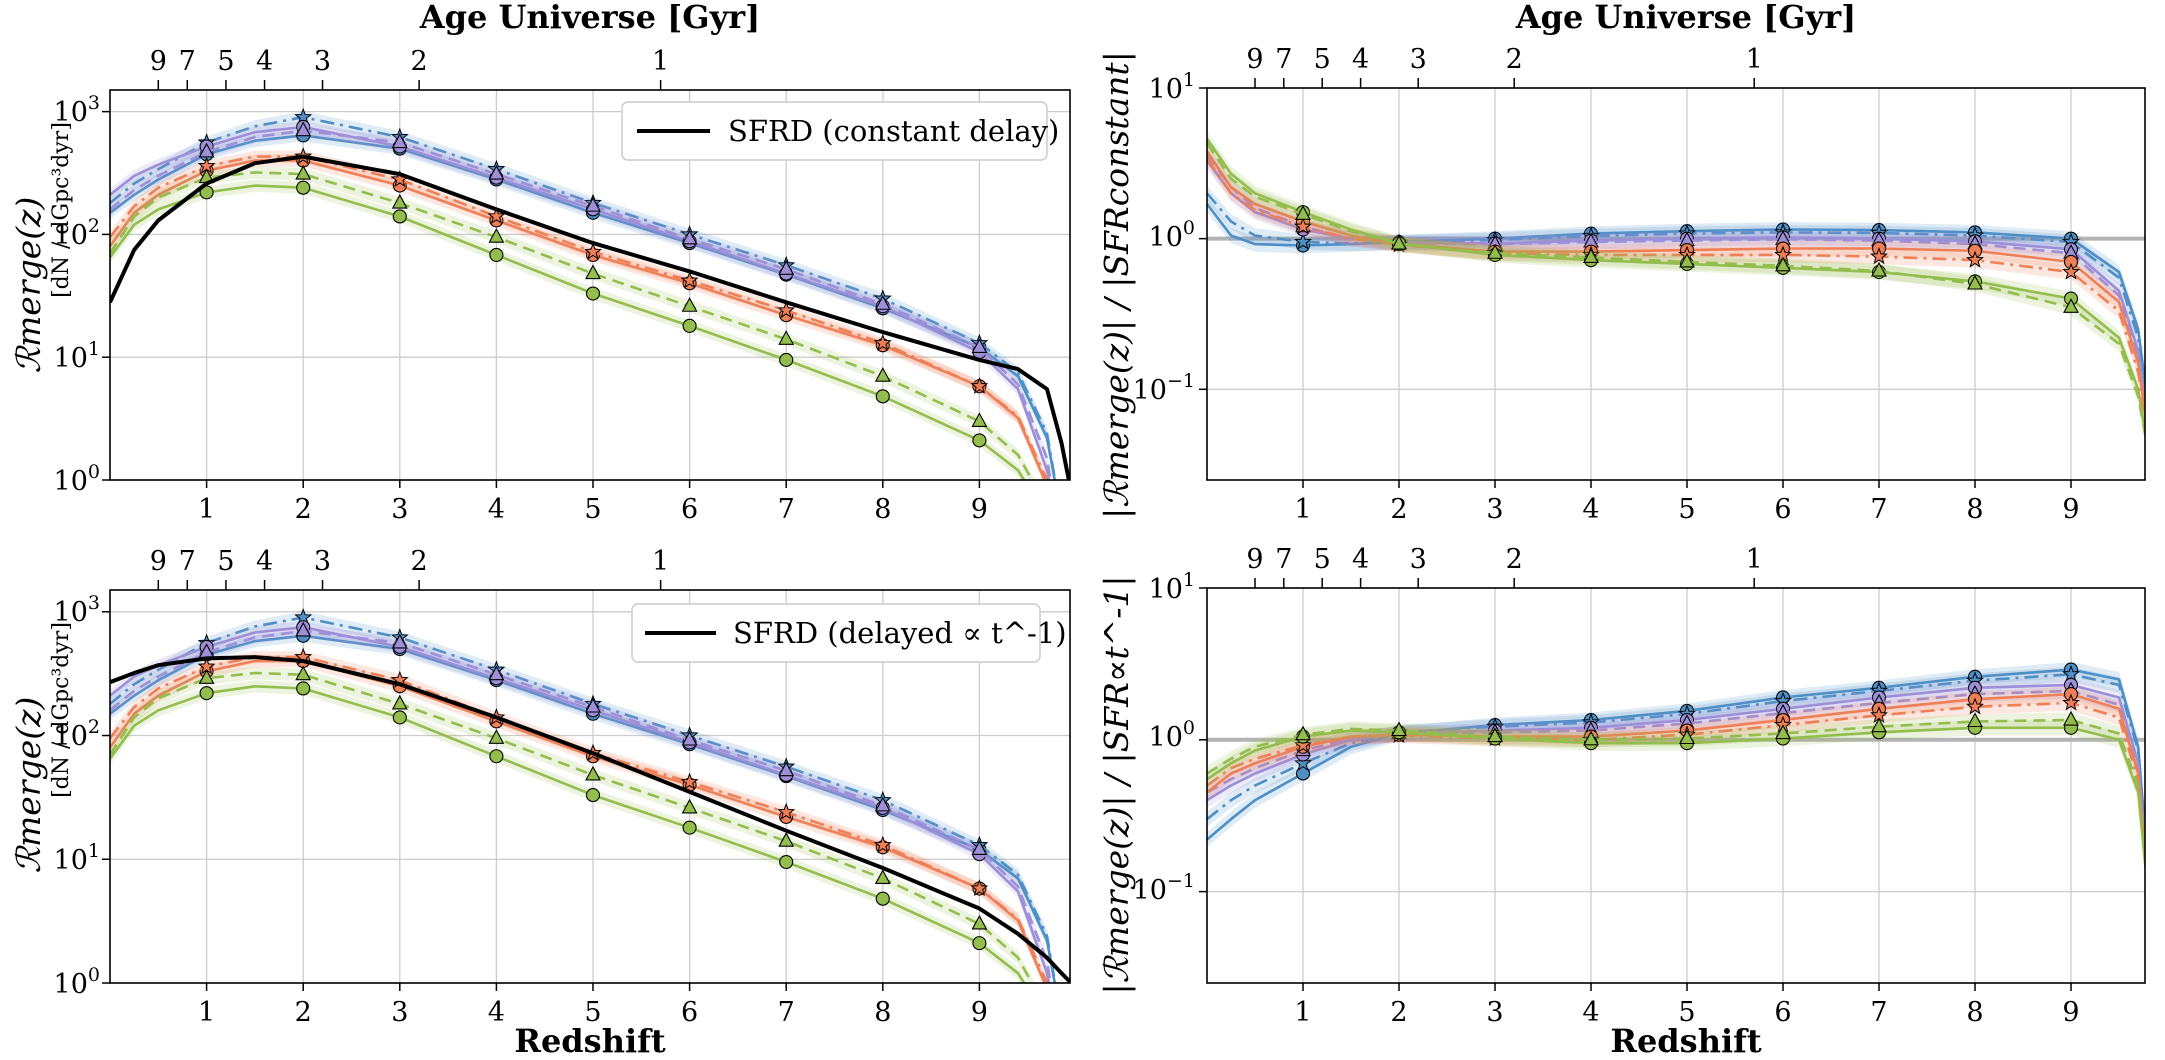  I want to click on top-tick-label: 9, so click(1254, 559).